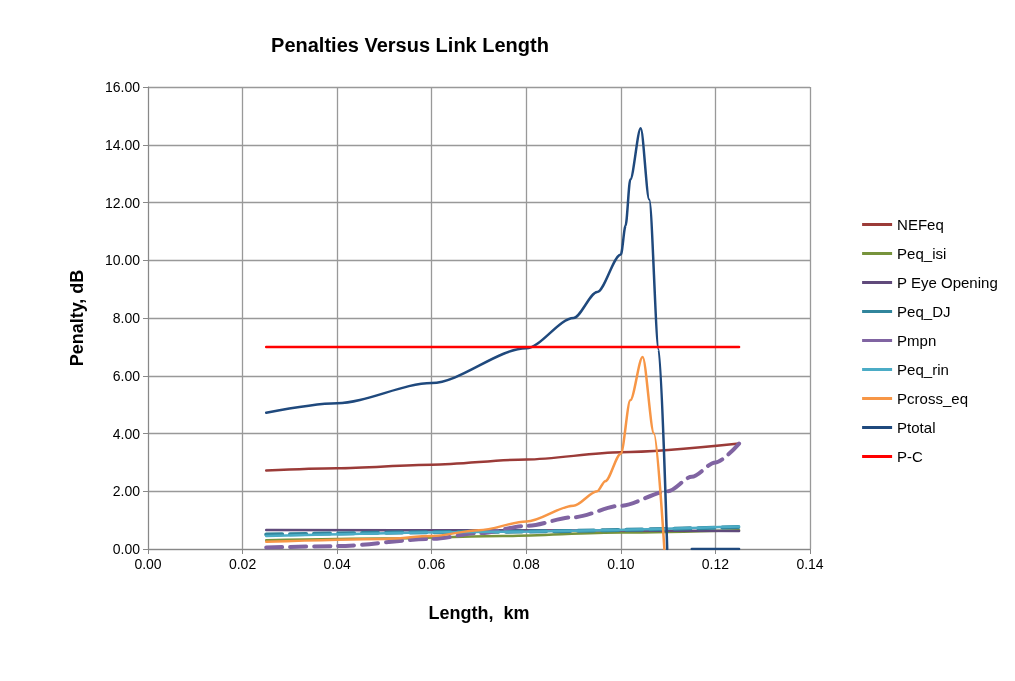 This screenshot has height=681, width=1015. What do you see at coordinates (922, 253) in the screenshot?
I see `legend-label: Peq_isi` at bounding box center [922, 253].